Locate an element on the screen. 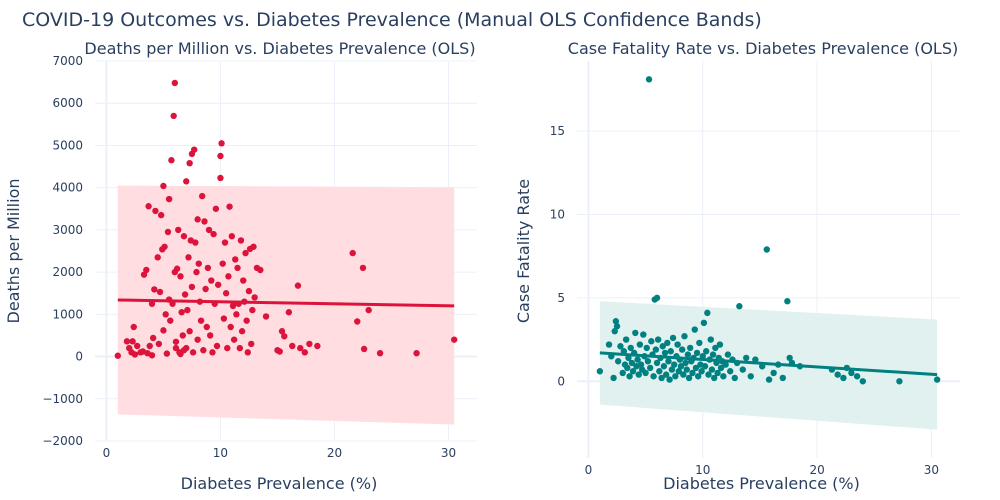 This screenshot has width=1000, height=500. y-tick-label: 6000 is located at coordinates (67, 103).